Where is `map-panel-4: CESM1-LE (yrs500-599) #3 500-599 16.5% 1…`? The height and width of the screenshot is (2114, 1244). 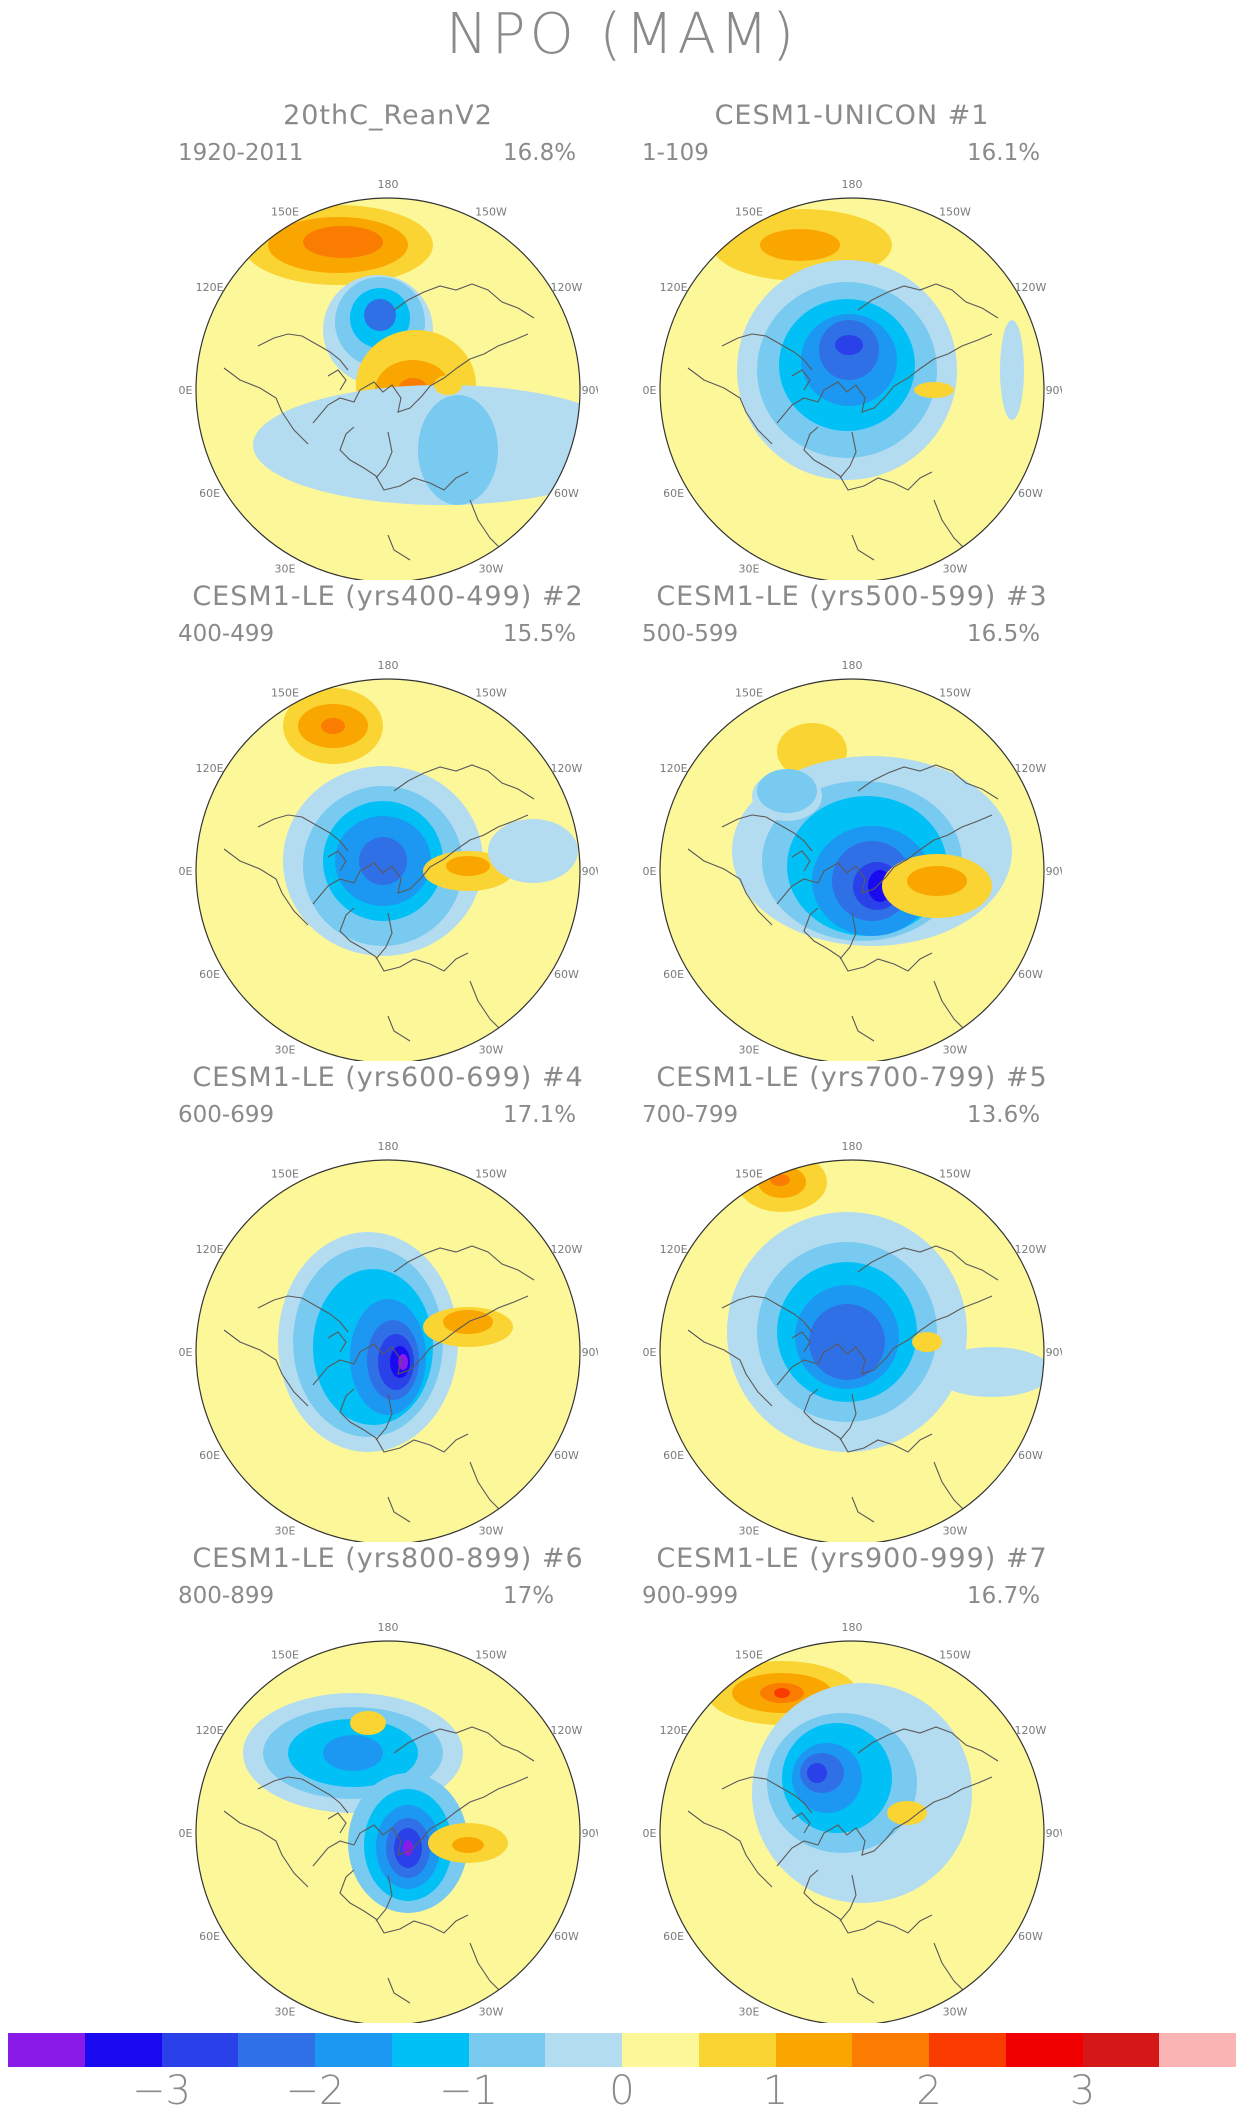
map-panel-4: CESM1-LE (yrs500-599) #3 500-599 16.5% 1… is located at coordinates (892, 821).